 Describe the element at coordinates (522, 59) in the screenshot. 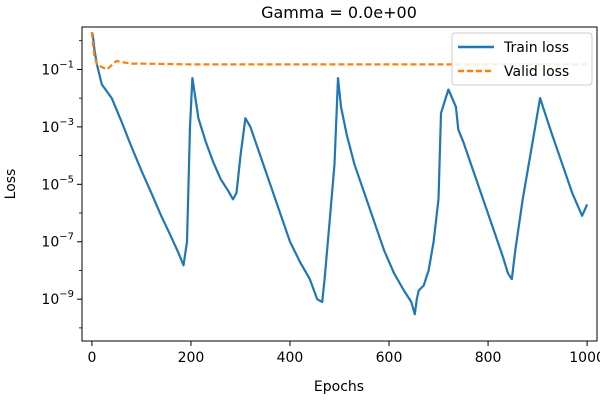

I see `legend: Train loss Valid loss` at that location.